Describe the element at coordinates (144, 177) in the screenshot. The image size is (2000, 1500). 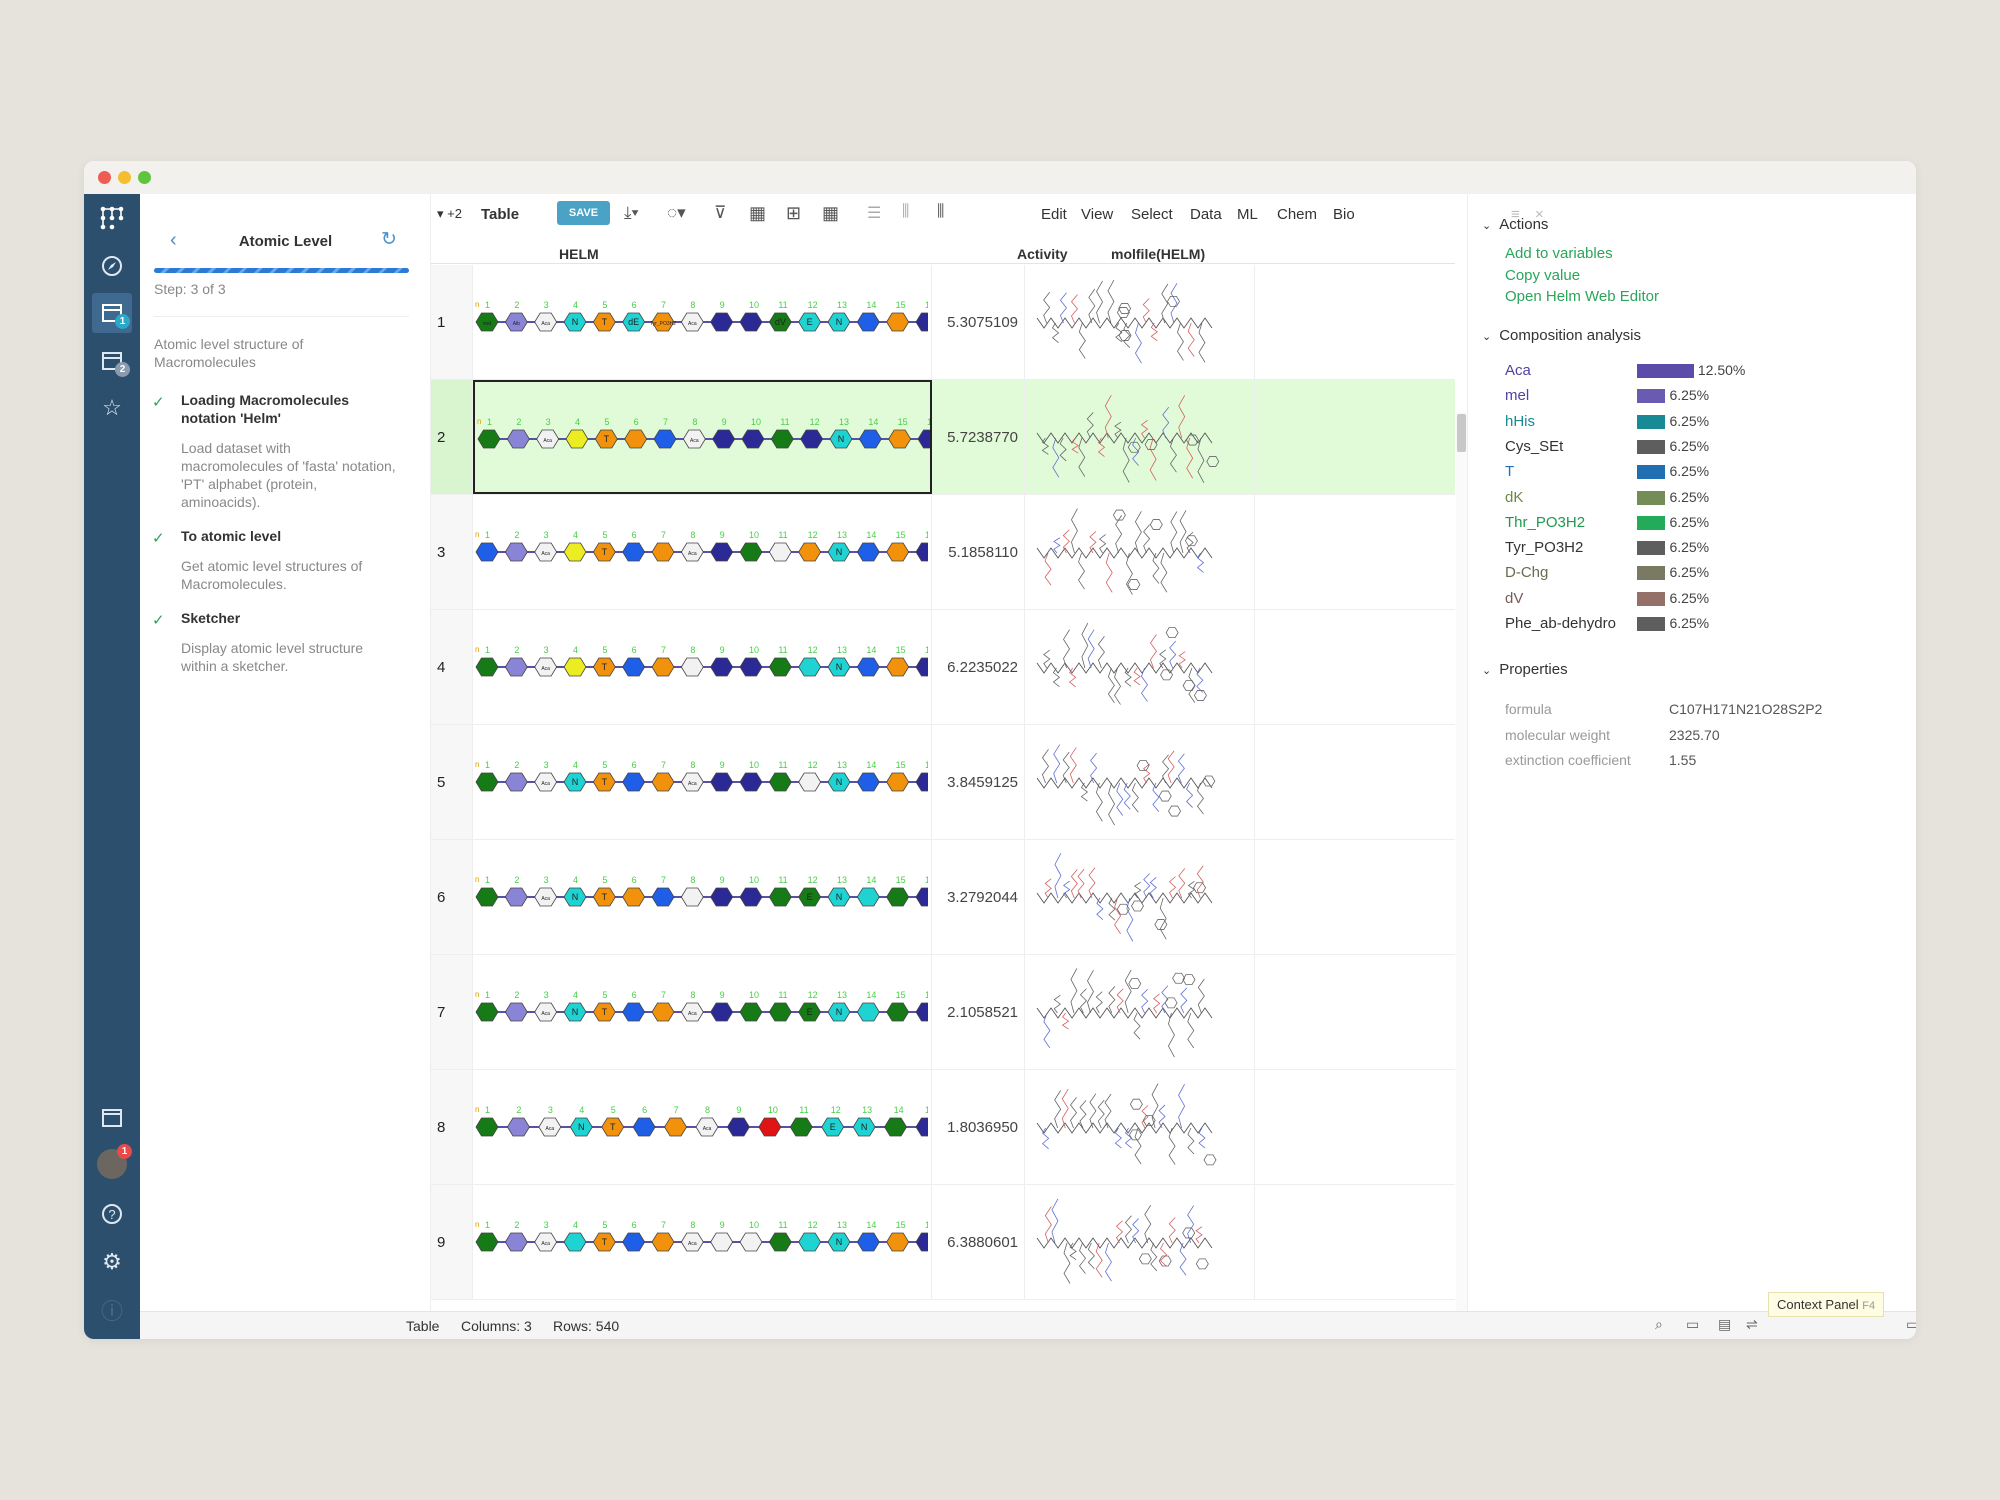
I see `maximize-window-button` at that location.